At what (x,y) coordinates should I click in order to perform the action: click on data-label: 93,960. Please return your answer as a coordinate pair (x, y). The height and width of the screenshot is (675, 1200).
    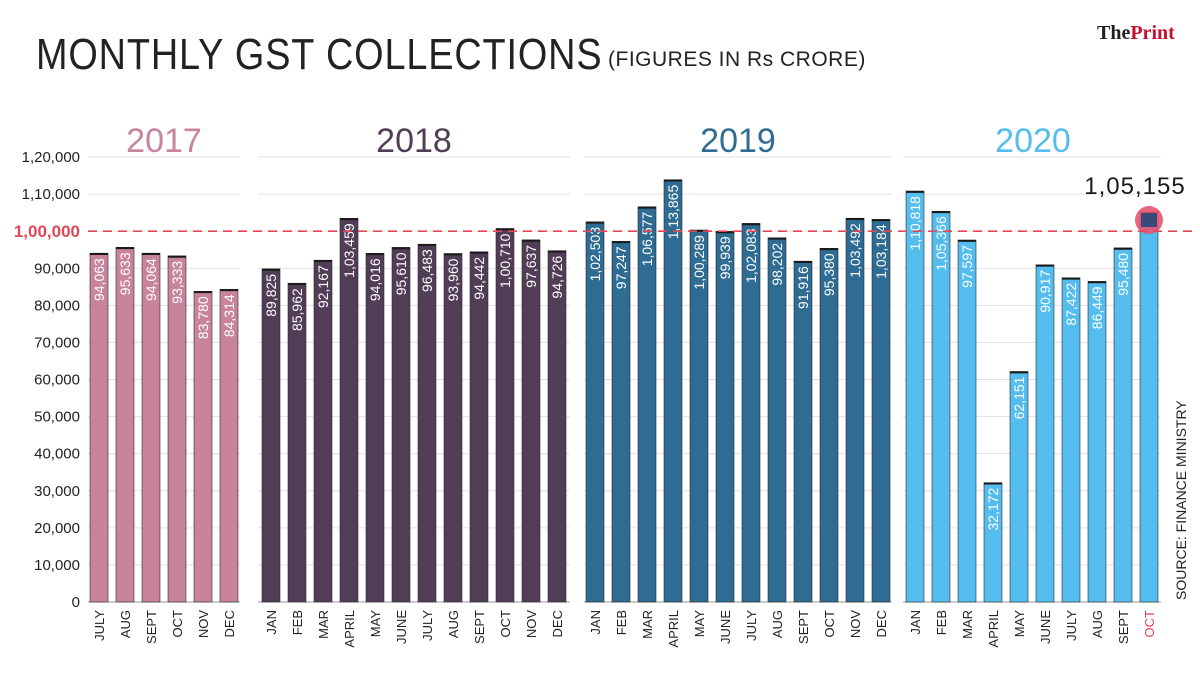
    Looking at the image, I should click on (453, 279).